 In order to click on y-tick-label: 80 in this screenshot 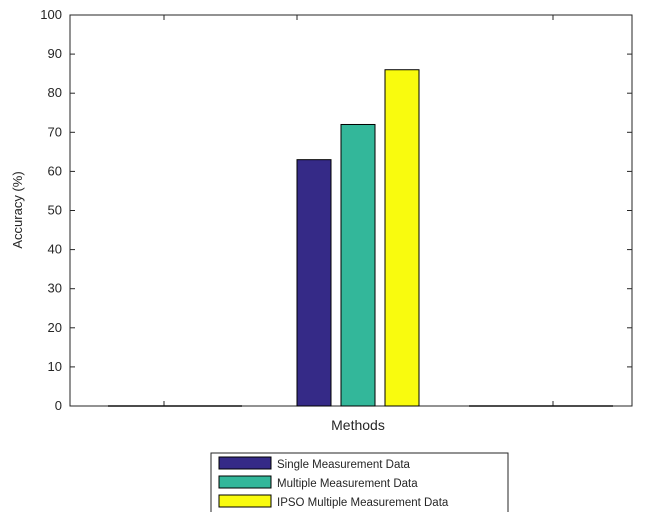, I will do `click(55, 92)`.